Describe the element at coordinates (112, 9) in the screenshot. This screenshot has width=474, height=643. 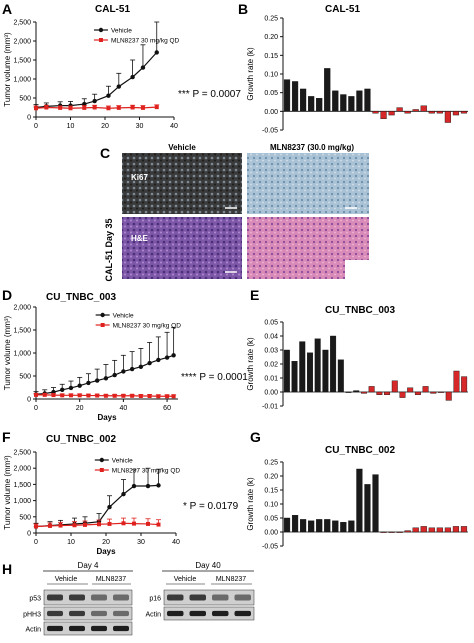
I see `panel-a-title: CAL-51` at that location.